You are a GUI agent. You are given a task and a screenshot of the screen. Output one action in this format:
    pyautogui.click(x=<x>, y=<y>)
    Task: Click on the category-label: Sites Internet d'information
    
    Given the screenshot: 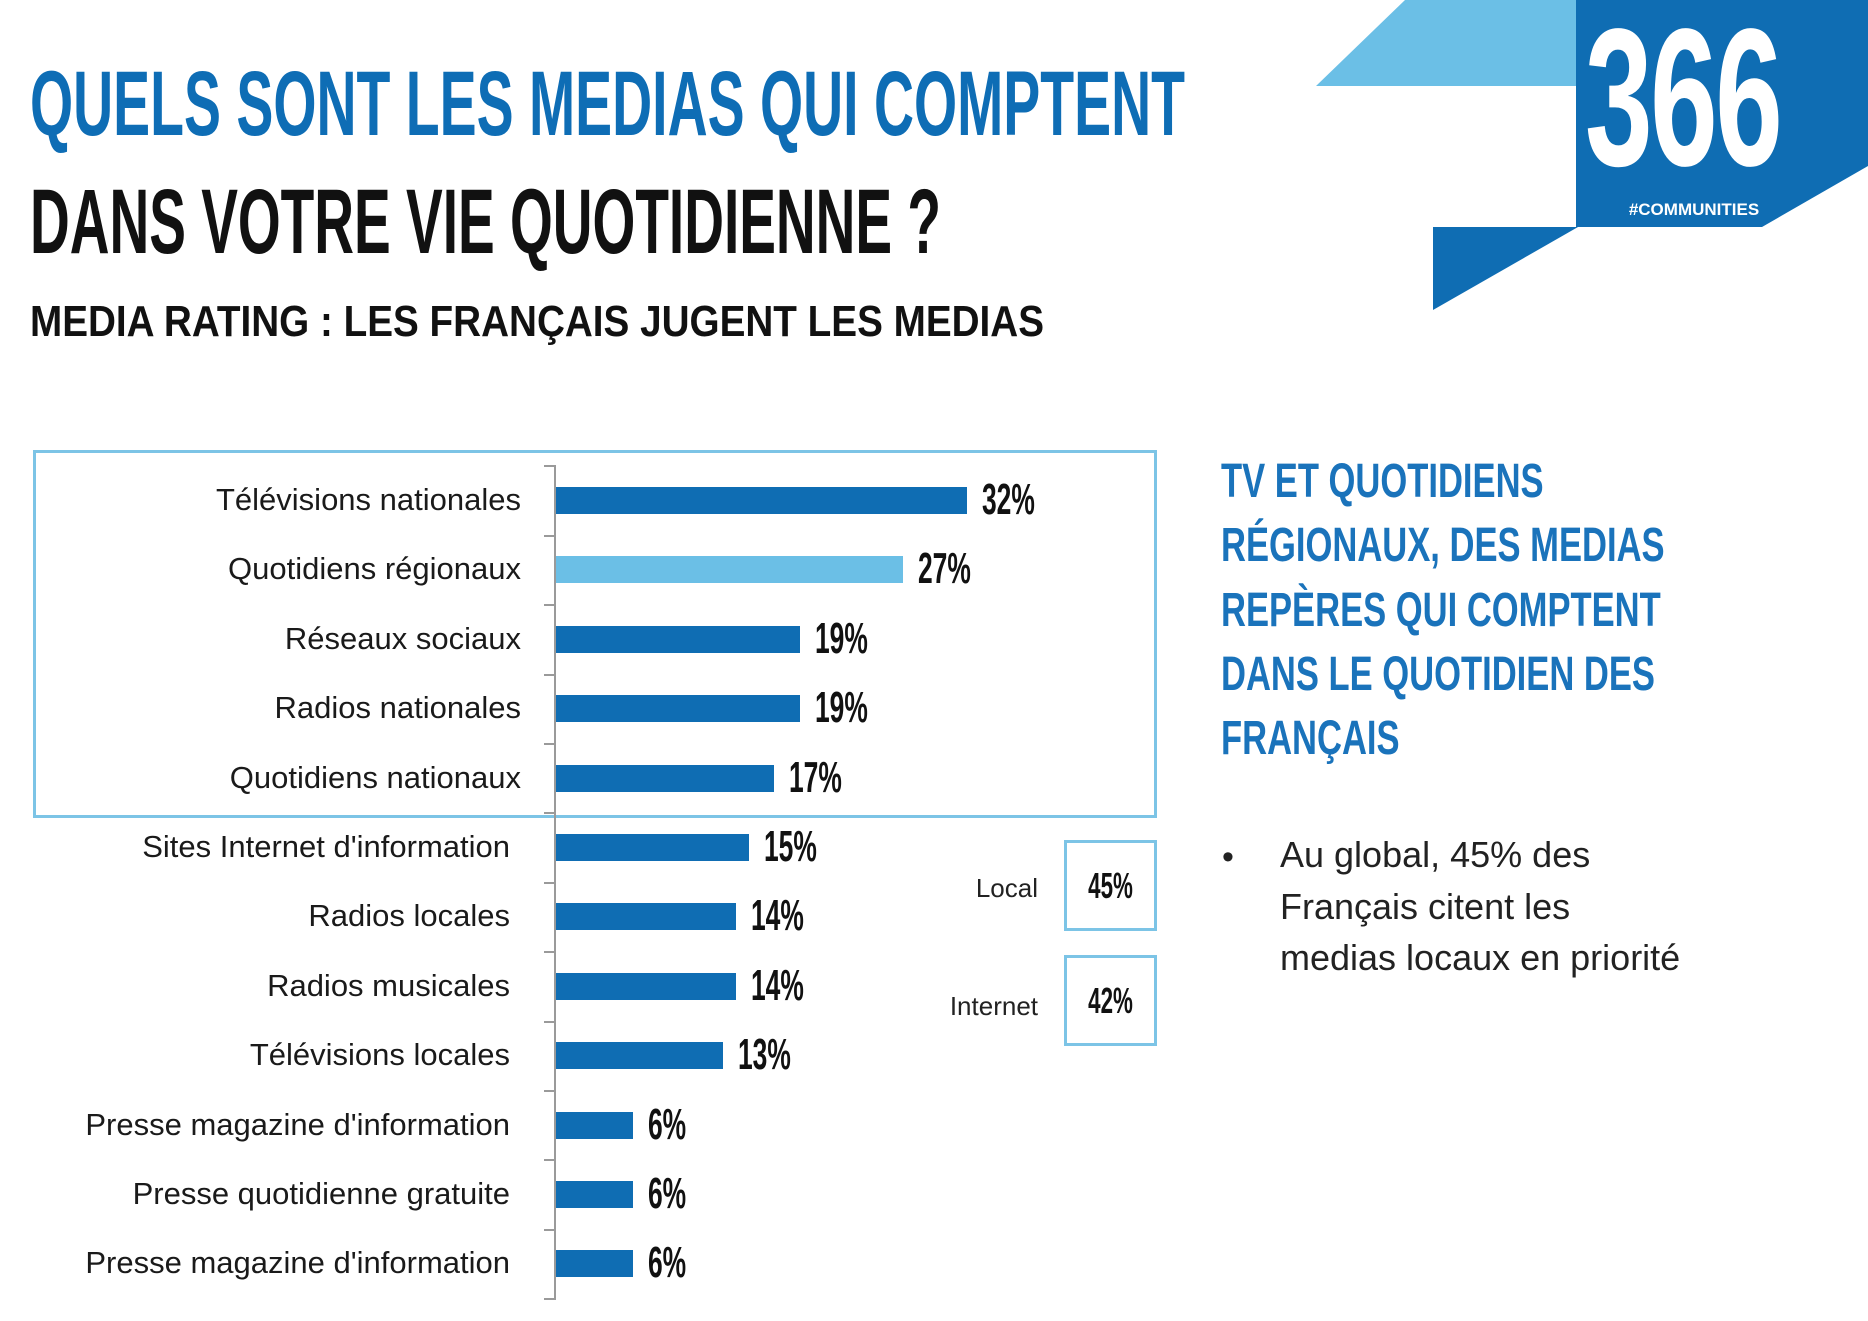 What is the action you would take?
    pyautogui.click(x=326, y=846)
    